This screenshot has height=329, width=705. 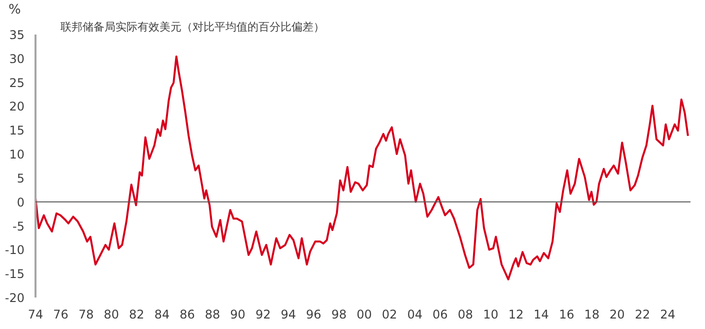 What do you see at coordinates (314, 315) in the screenshot?
I see `x-tick-label: 96` at bounding box center [314, 315].